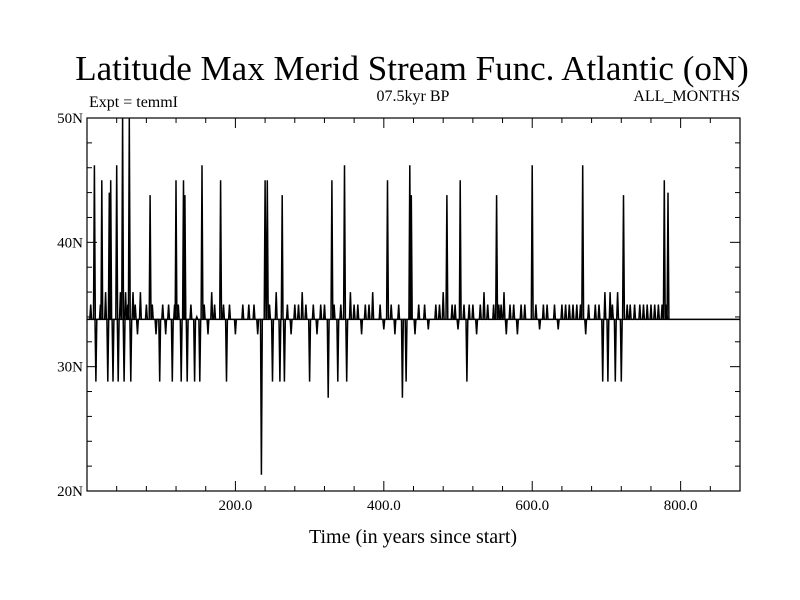  I want to click on x-tick-label: 200.0, so click(236, 506).